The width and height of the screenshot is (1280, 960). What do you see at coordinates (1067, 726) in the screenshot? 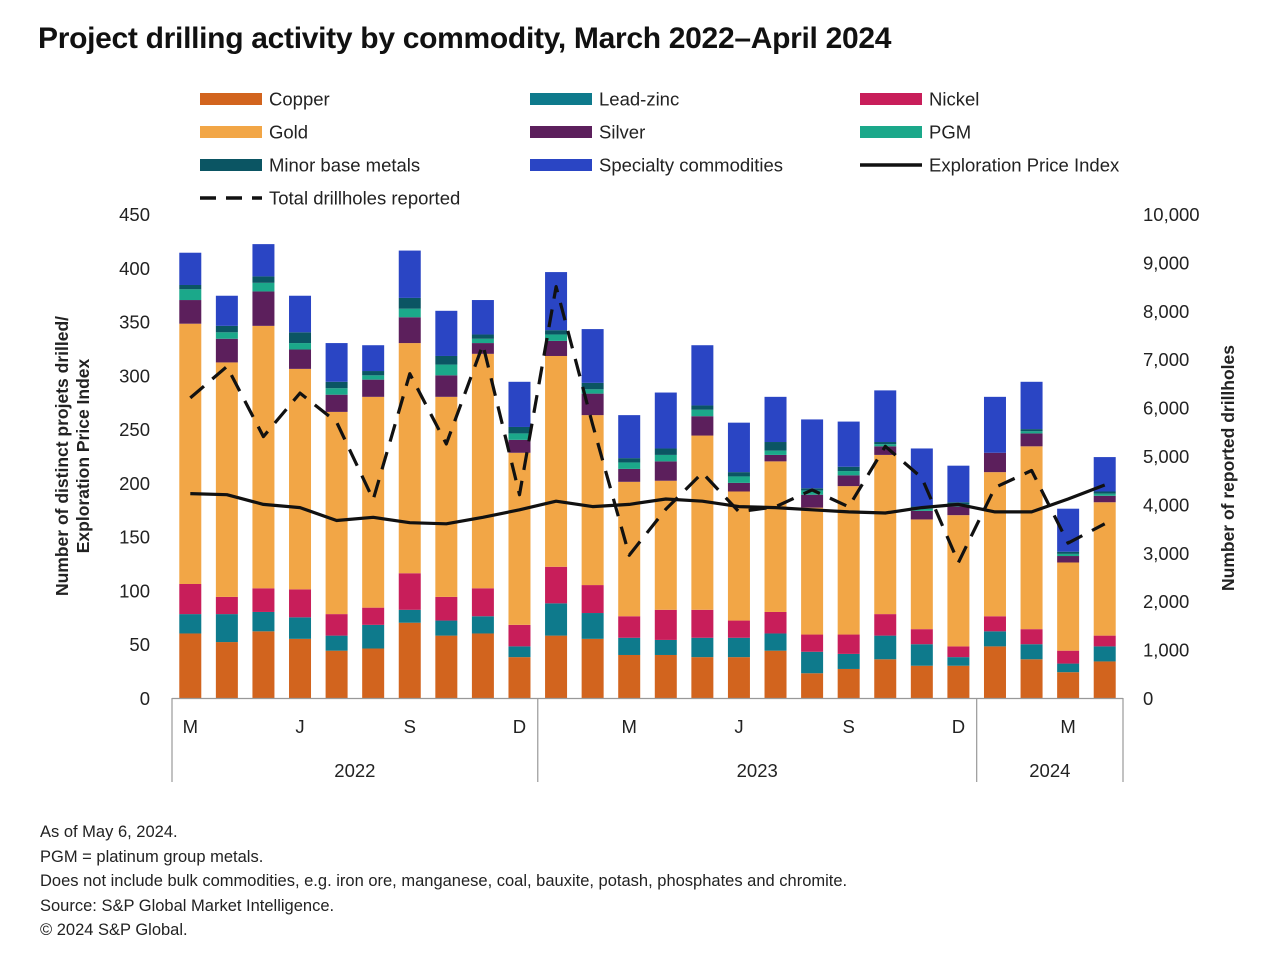
I see `x-tick-label: M` at bounding box center [1067, 726].